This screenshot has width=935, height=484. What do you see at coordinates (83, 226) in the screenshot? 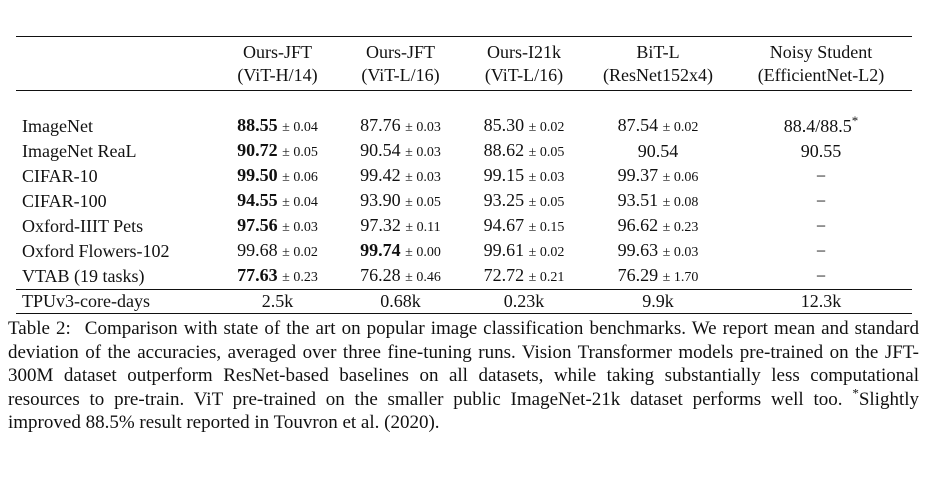
I see `dataset-label: Oxford-IIIT Pets` at bounding box center [83, 226].